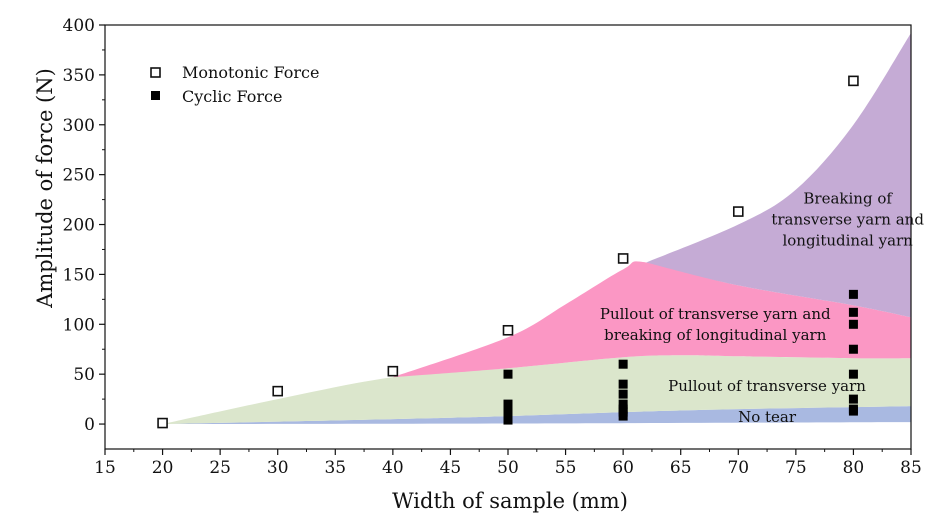  What do you see at coordinates (623, 468) in the screenshot?
I see `x-tick-label-9: 60` at bounding box center [623, 468].